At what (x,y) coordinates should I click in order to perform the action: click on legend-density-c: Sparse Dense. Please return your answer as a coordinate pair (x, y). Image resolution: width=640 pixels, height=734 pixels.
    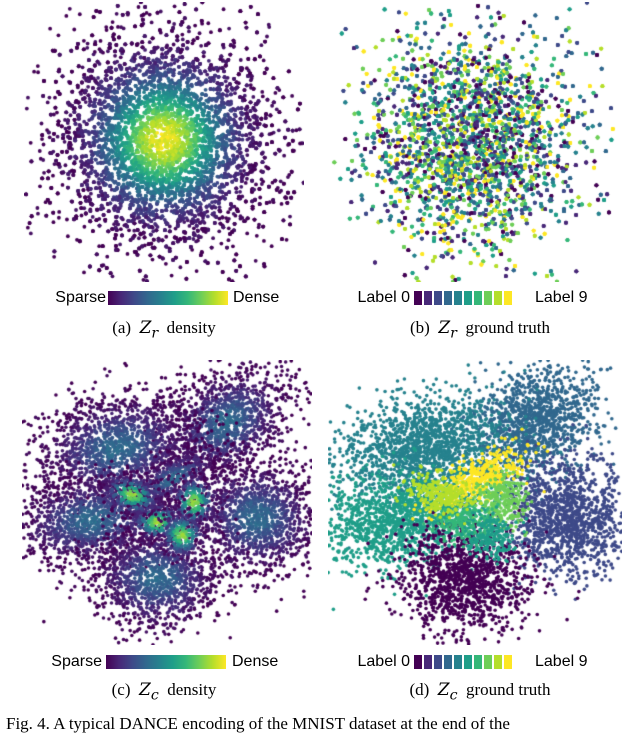
    Looking at the image, I should click on (160, 662).